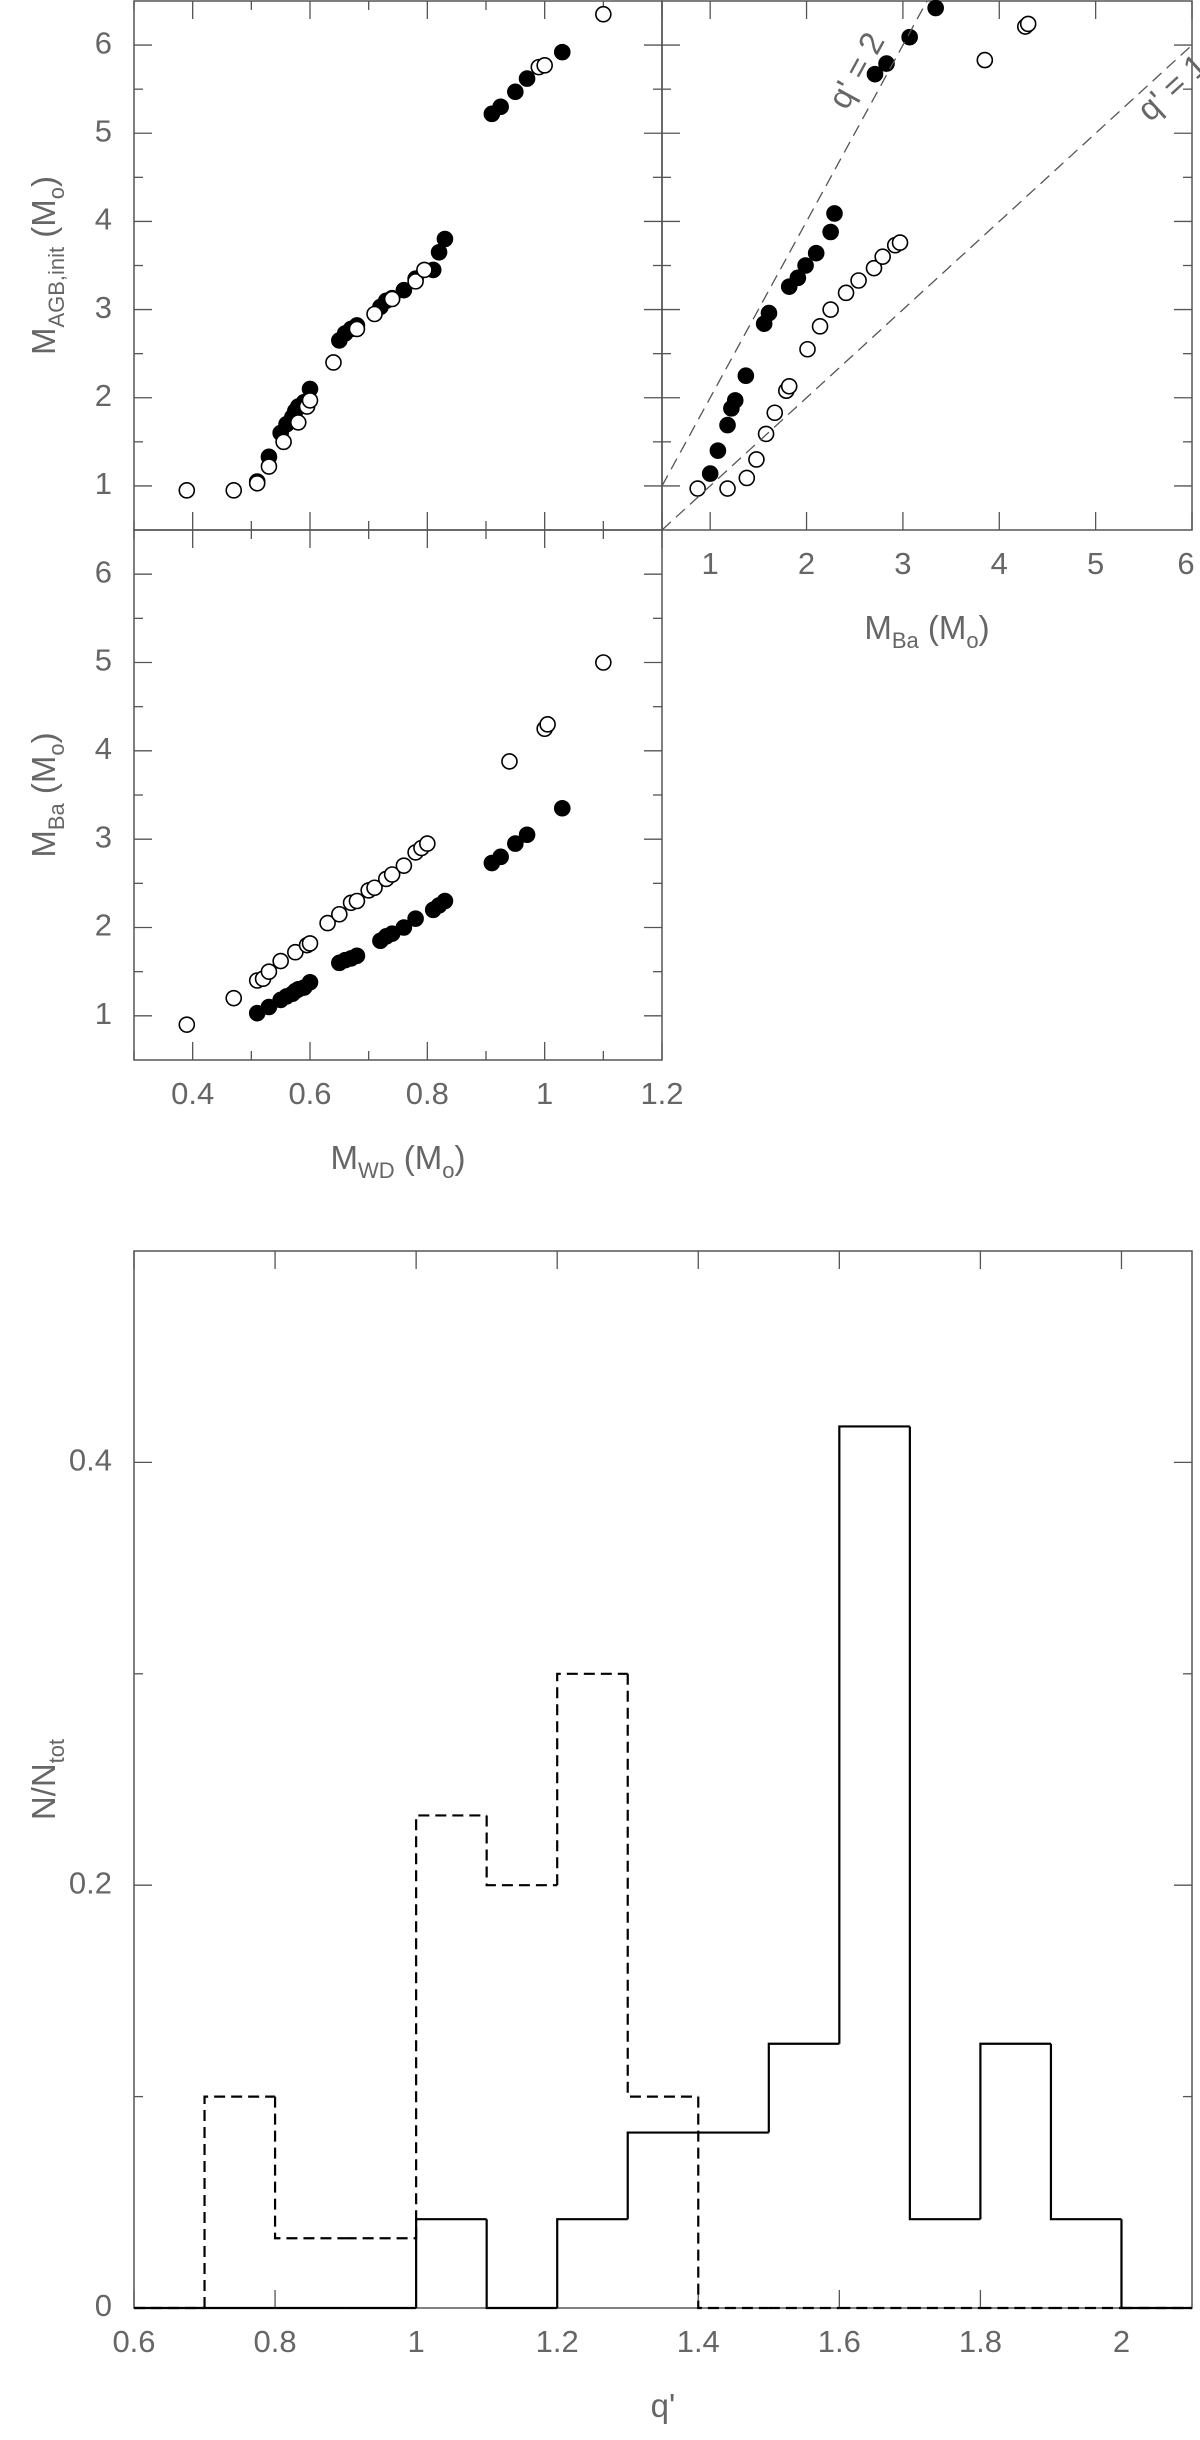 The width and height of the screenshot is (1200, 2440). Describe the element at coordinates (980, 2341) in the screenshot. I see `x-tick-label: 1.8` at that location.